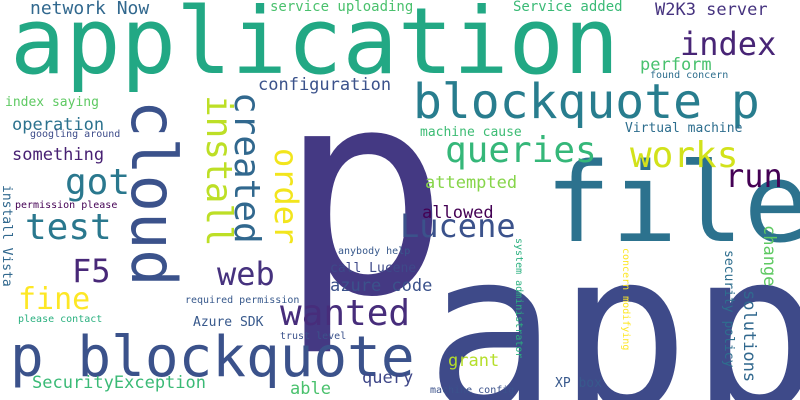 The height and width of the screenshot is (400, 800). What do you see at coordinates (212, 357) in the screenshot?
I see `word-p-blockquote: p blockquote` at bounding box center [212, 357].